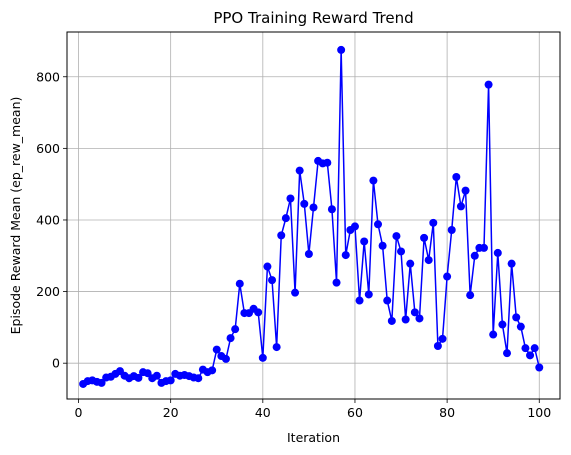 The width and height of the screenshot is (571, 455). I want to click on x-tick-label: 80, so click(447, 412).